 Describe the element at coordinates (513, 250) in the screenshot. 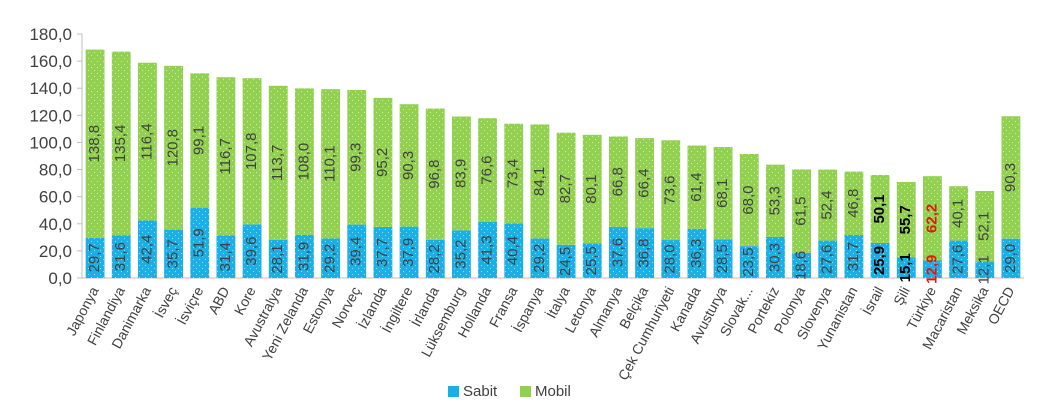

I see `sabit-value-label: 40,4` at that location.